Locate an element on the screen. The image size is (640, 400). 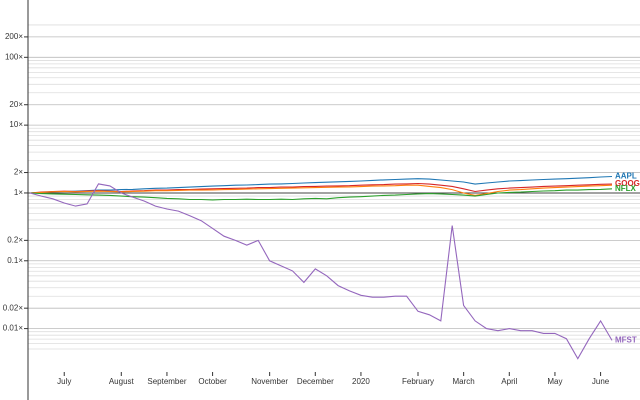
x-tick-label: May is located at coordinates (554, 381).